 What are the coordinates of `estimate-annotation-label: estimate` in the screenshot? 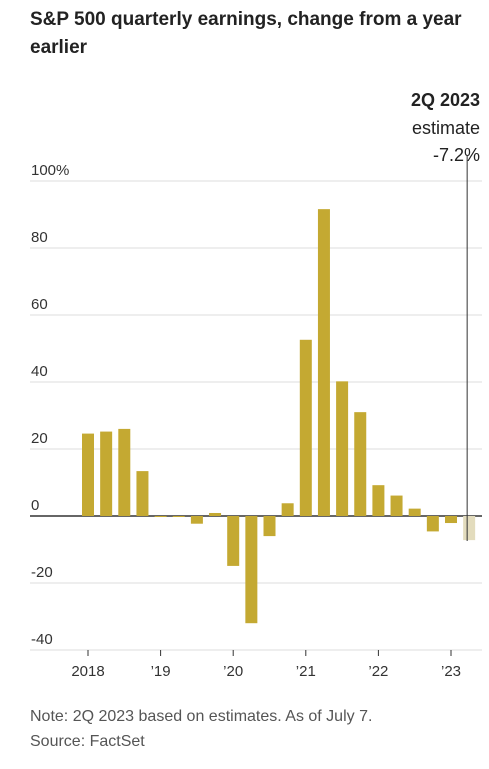 It's located at (445, 128).